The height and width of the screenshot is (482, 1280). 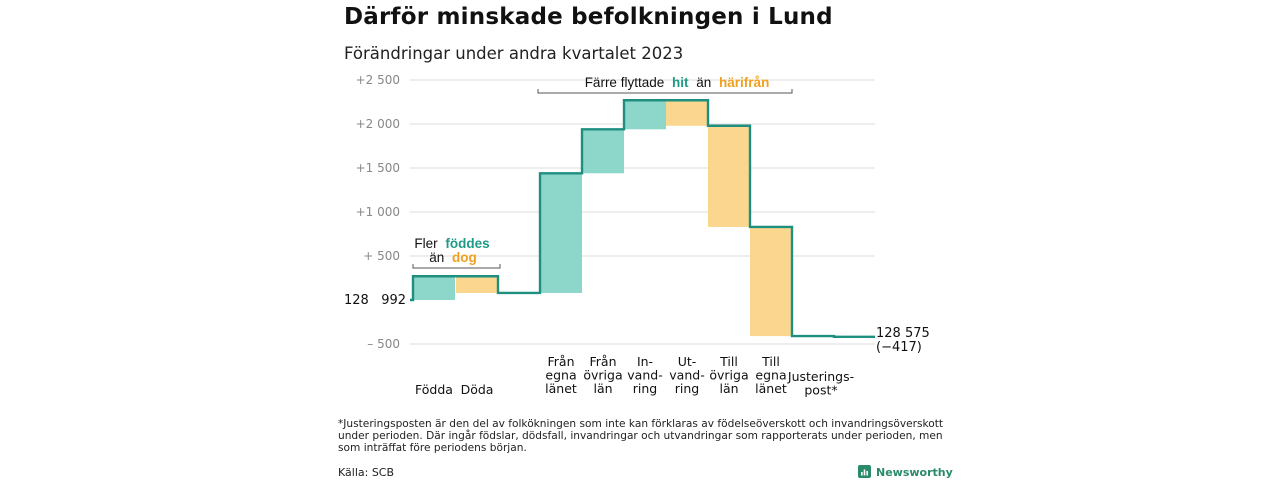 I want to click on y-tick-label: +1 500, so click(x=378, y=168).